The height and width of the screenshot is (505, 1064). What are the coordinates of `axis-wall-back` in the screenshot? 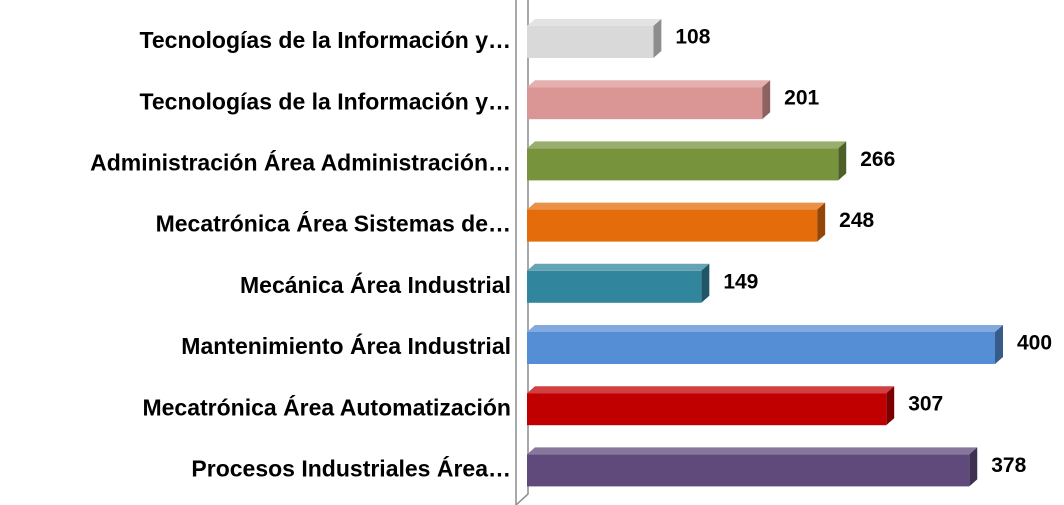 It's located at (522, 252).